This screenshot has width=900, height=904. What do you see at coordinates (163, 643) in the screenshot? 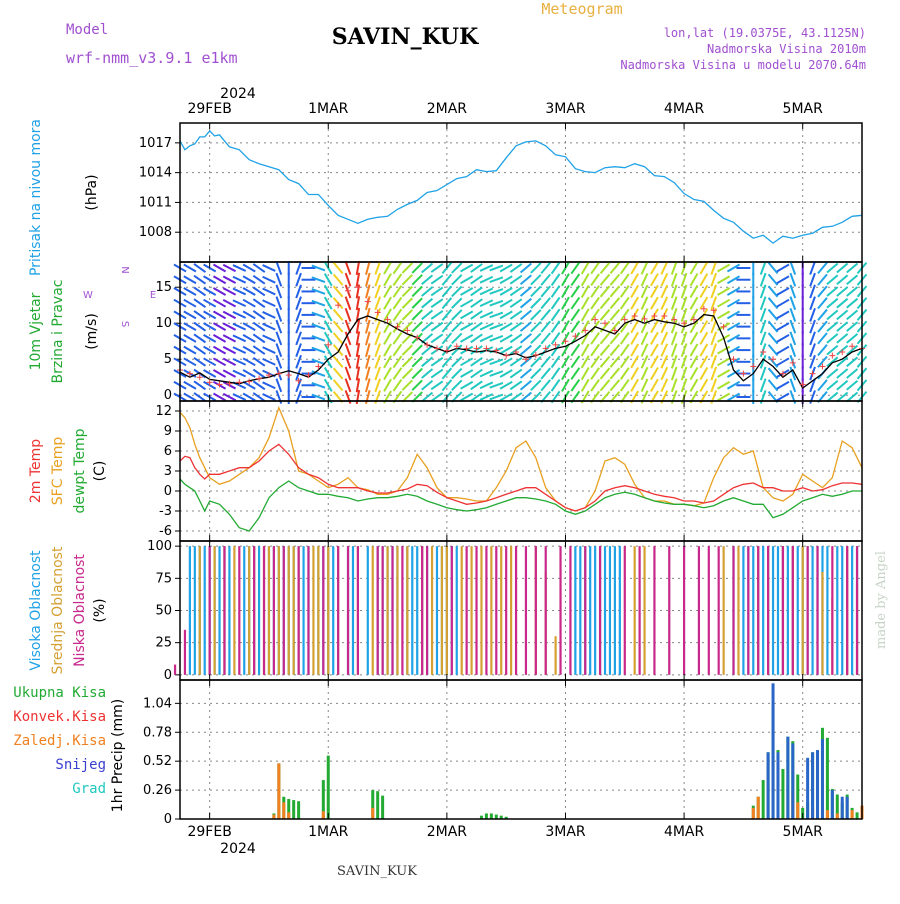
I see `y-tick-label: 25` at bounding box center [163, 643].